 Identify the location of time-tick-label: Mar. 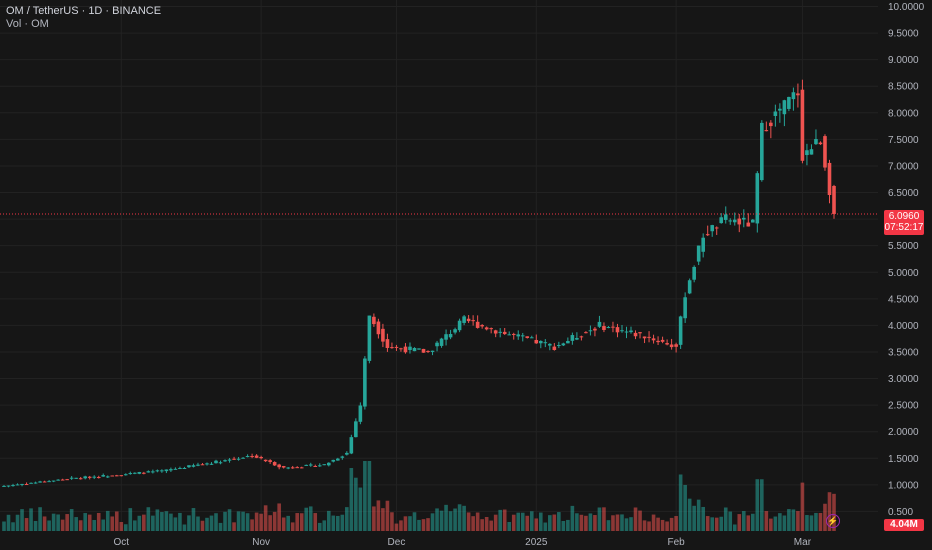
(803, 542).